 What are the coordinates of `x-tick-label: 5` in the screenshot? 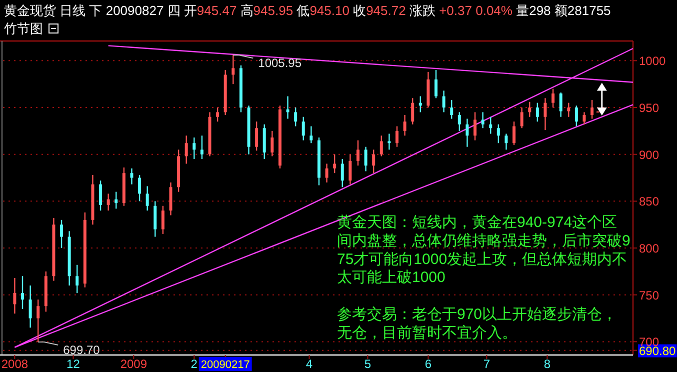 It's located at (368, 364).